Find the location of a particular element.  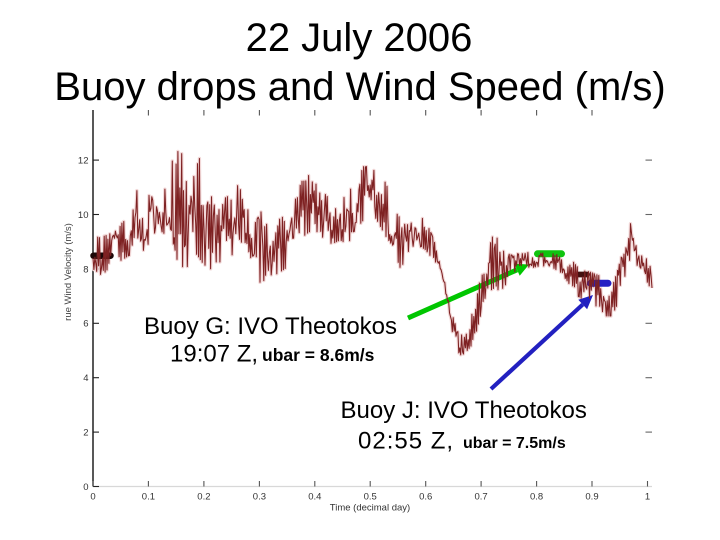

svg-text: 0.3 is located at coordinates (259, 497).